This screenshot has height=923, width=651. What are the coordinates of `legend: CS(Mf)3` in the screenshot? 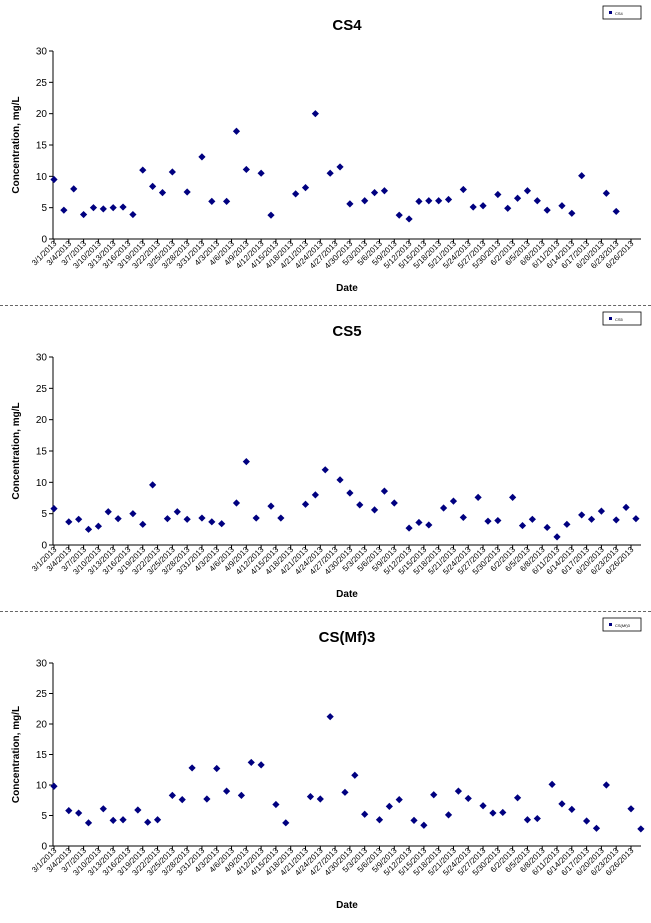 It's located at (622, 624).